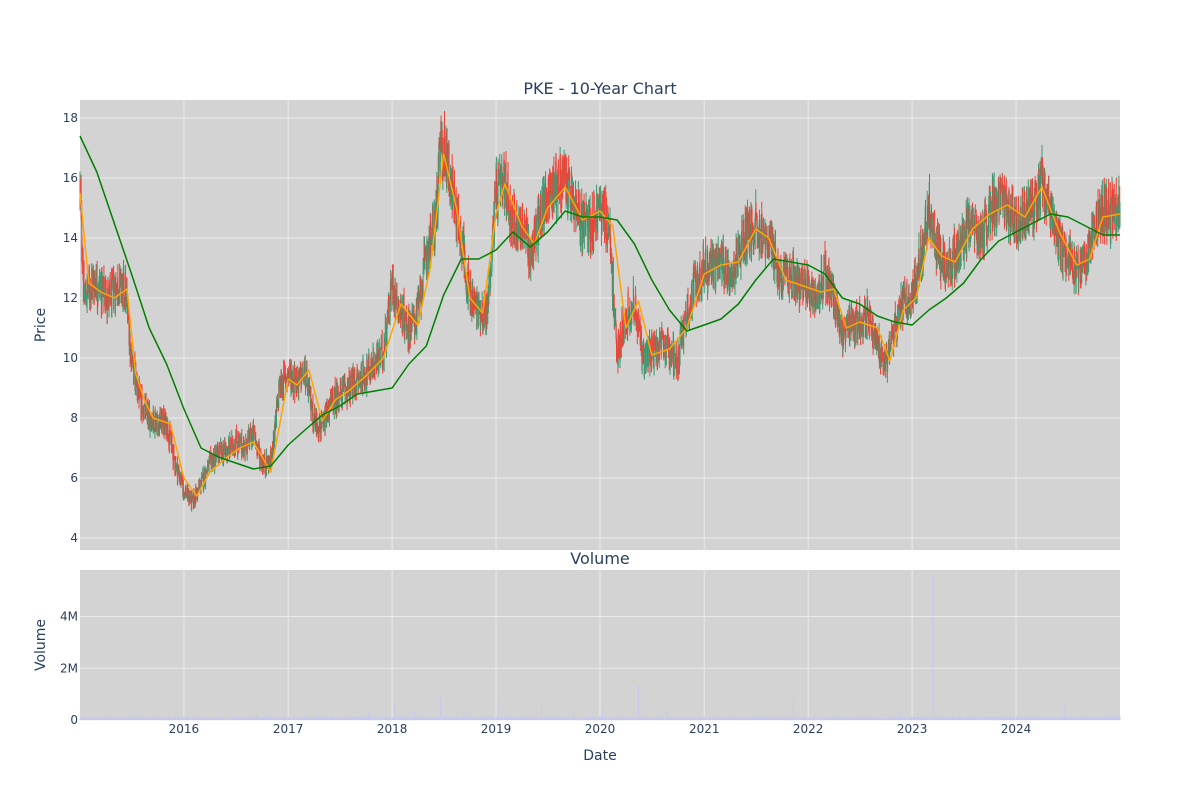 The width and height of the screenshot is (1200, 804). Describe the element at coordinates (70, 298) in the screenshot. I see `price-y-tick-label: 12` at that location.